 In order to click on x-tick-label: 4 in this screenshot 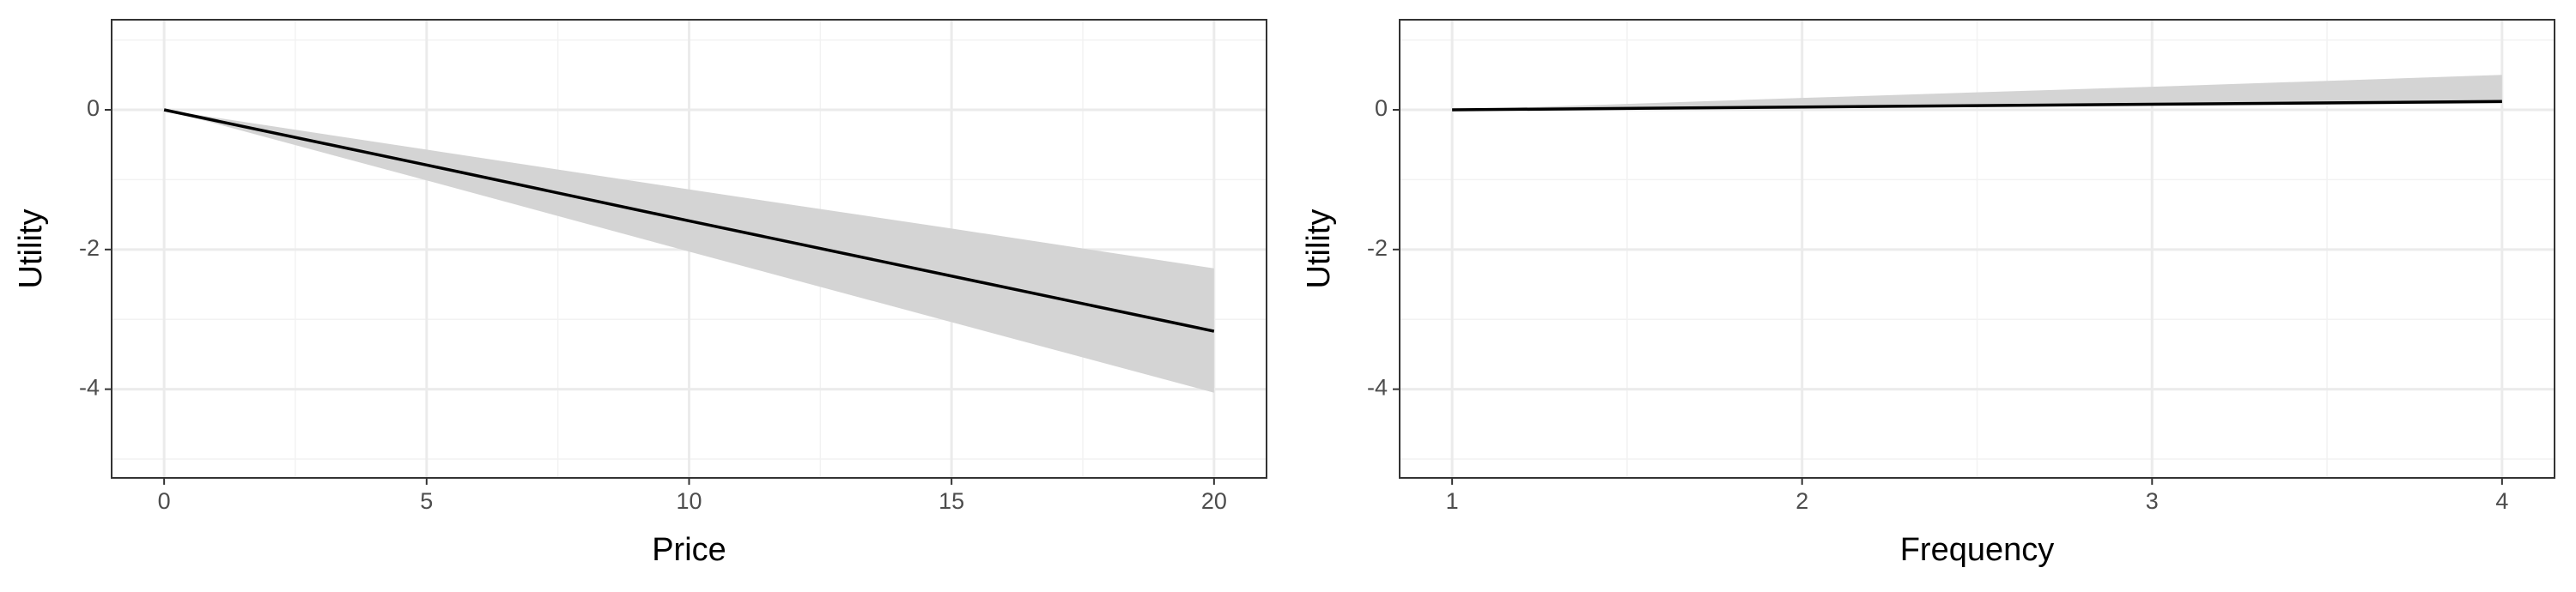, I will do `click(2501, 501)`.